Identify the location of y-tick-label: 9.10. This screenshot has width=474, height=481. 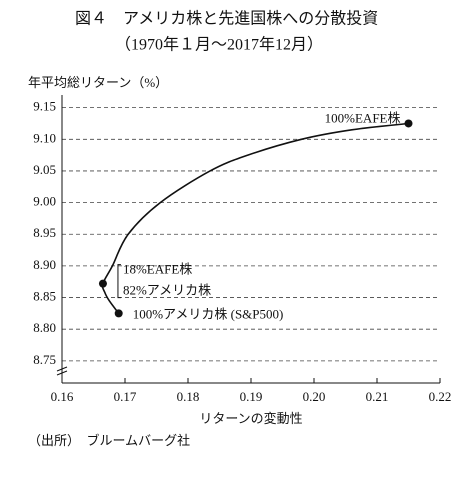
(44, 137).